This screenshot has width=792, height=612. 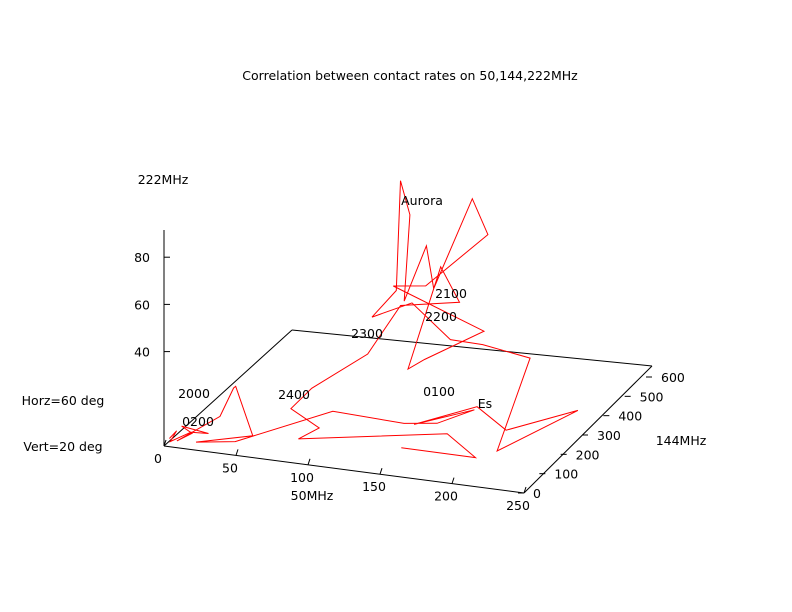 I want to click on y-tick-label: 400, so click(x=630, y=416).